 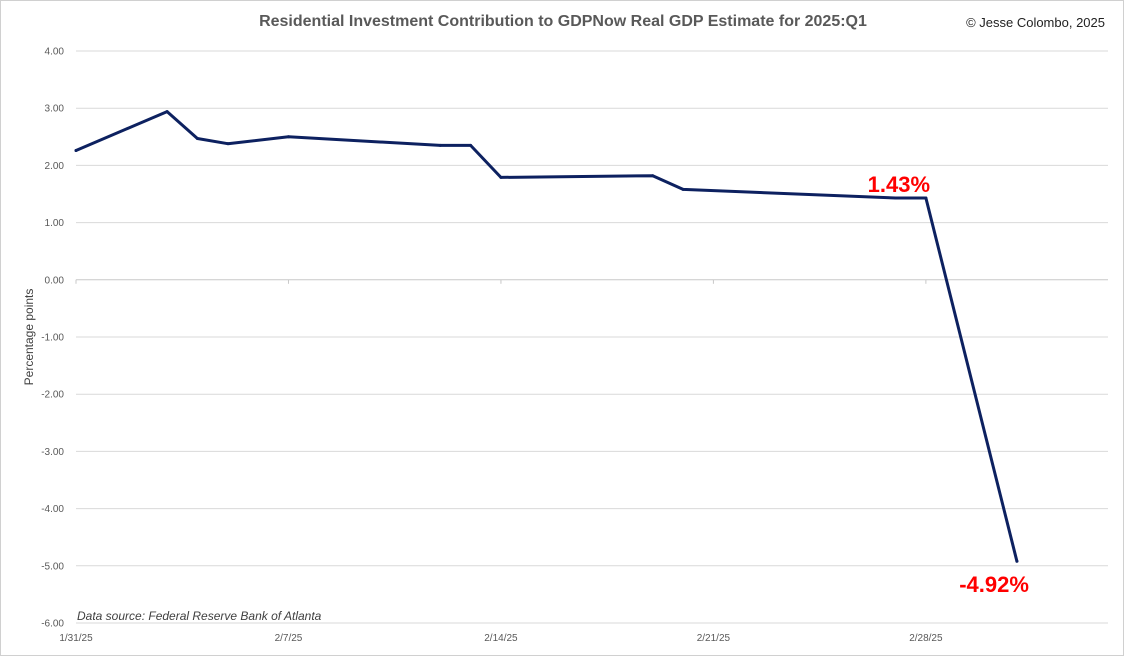 What do you see at coordinates (994, 584) in the screenshot?
I see `value-annotation: -4.92%` at bounding box center [994, 584].